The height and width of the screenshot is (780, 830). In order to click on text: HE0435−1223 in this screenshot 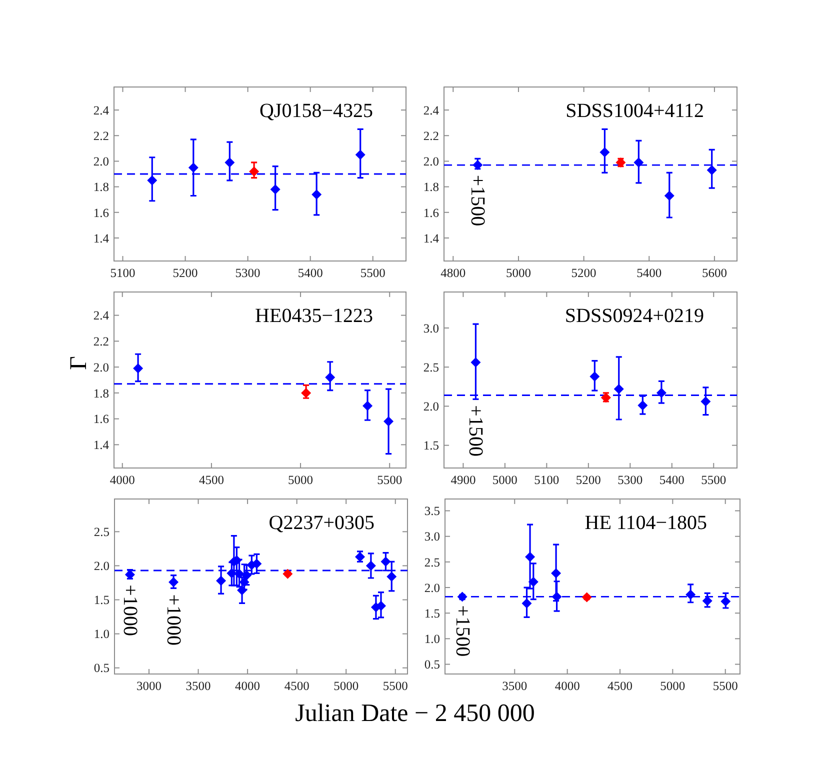, I will do `click(314, 316)`.